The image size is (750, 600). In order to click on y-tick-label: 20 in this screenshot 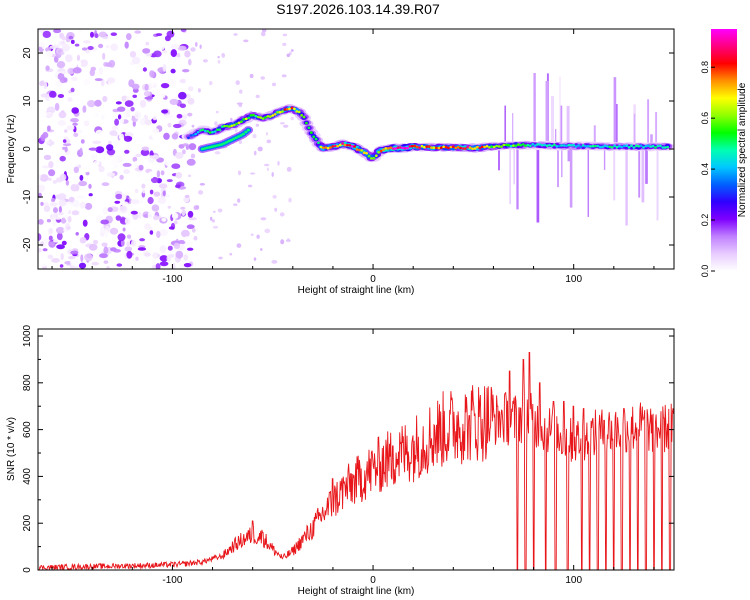, I will do `click(27, 53)`.